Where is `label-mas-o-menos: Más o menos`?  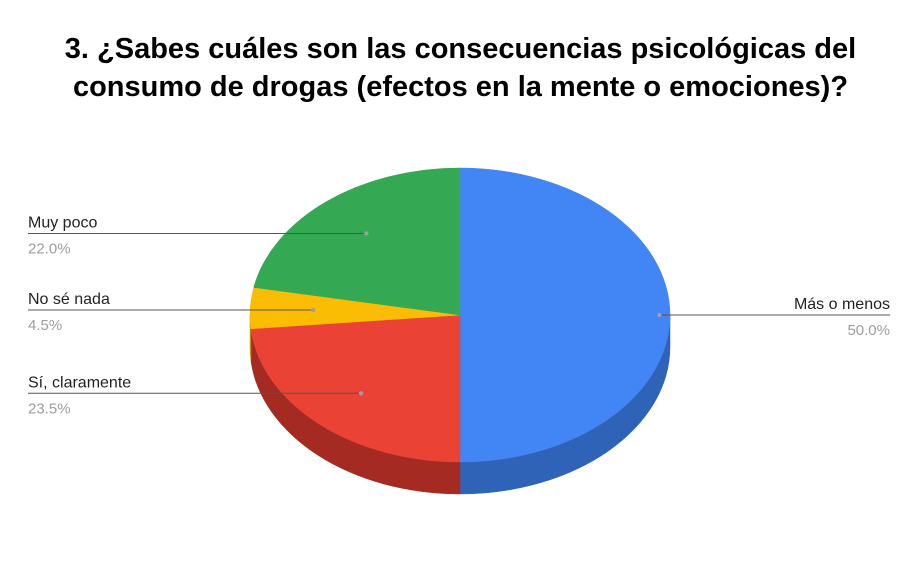 label-mas-o-menos: Más o menos is located at coordinates (842, 304).